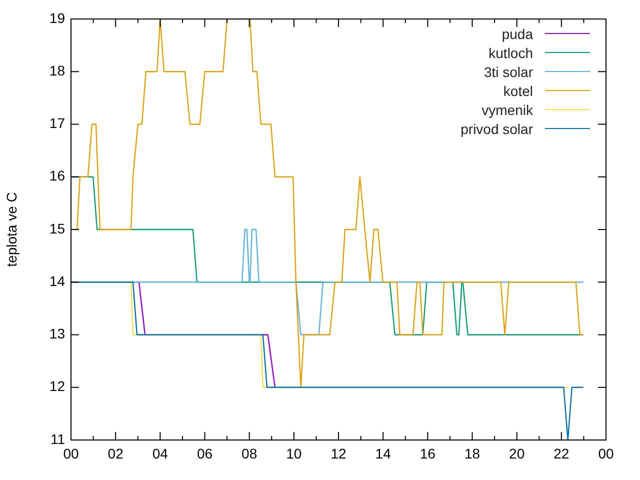 The width and height of the screenshot is (640, 480). Describe the element at coordinates (57, 123) in the screenshot. I see `y-tick-label: 17` at that location.